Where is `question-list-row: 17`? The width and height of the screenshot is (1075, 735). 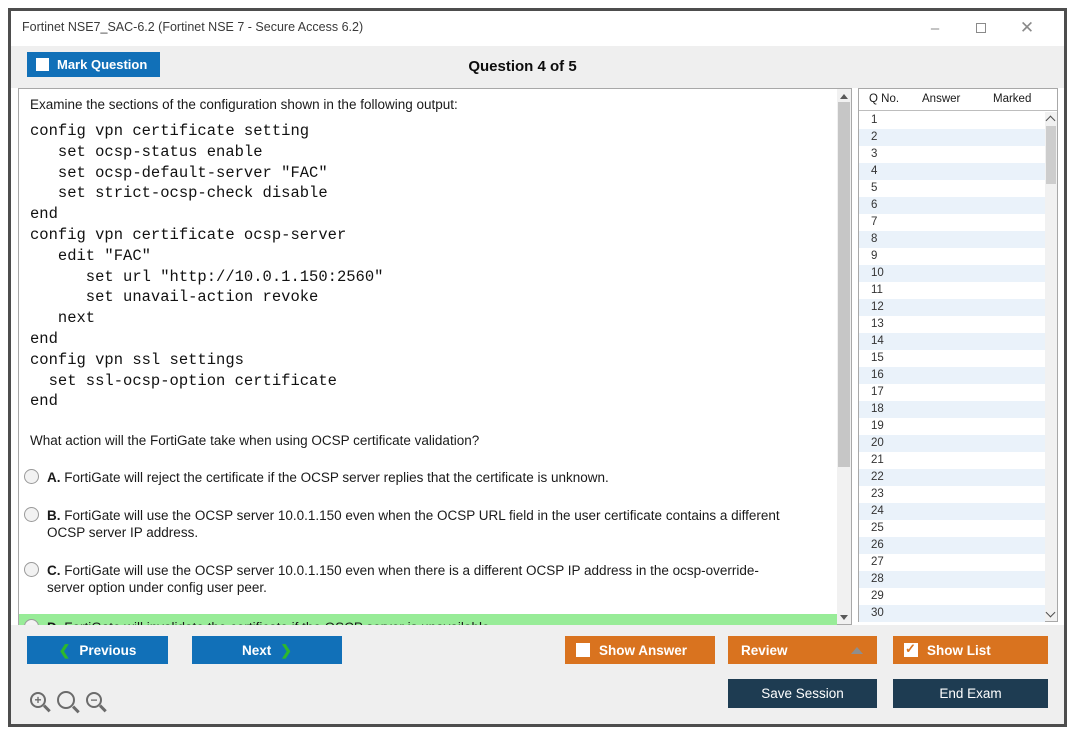
question-list-row: 17 is located at coordinates (952, 392).